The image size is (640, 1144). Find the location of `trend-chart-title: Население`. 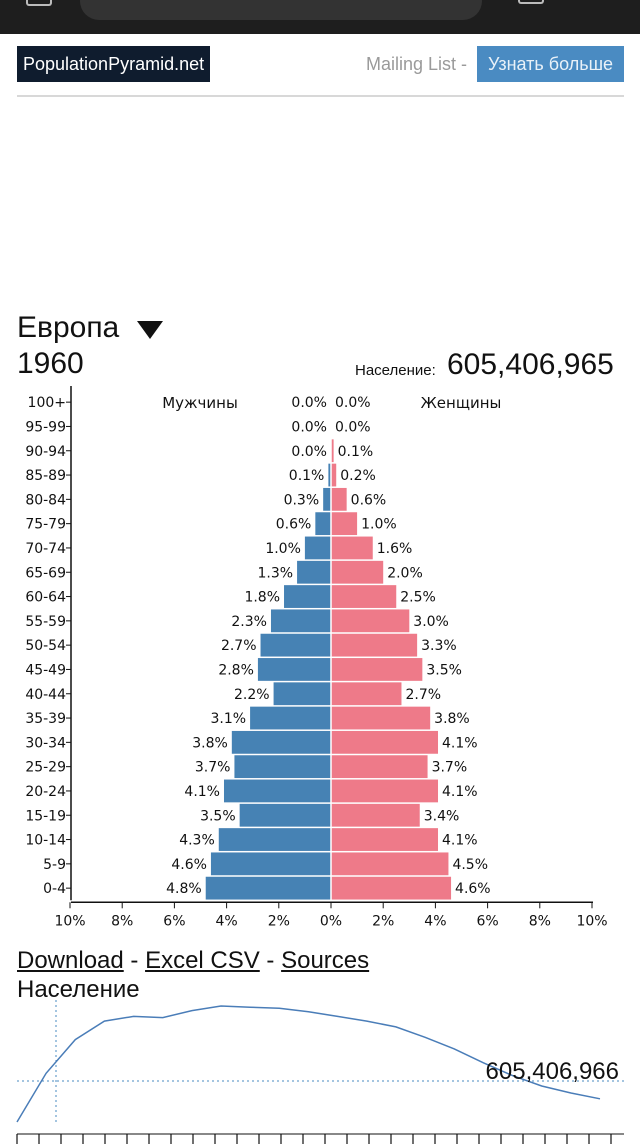

trend-chart-title: Население is located at coordinates (78, 989).